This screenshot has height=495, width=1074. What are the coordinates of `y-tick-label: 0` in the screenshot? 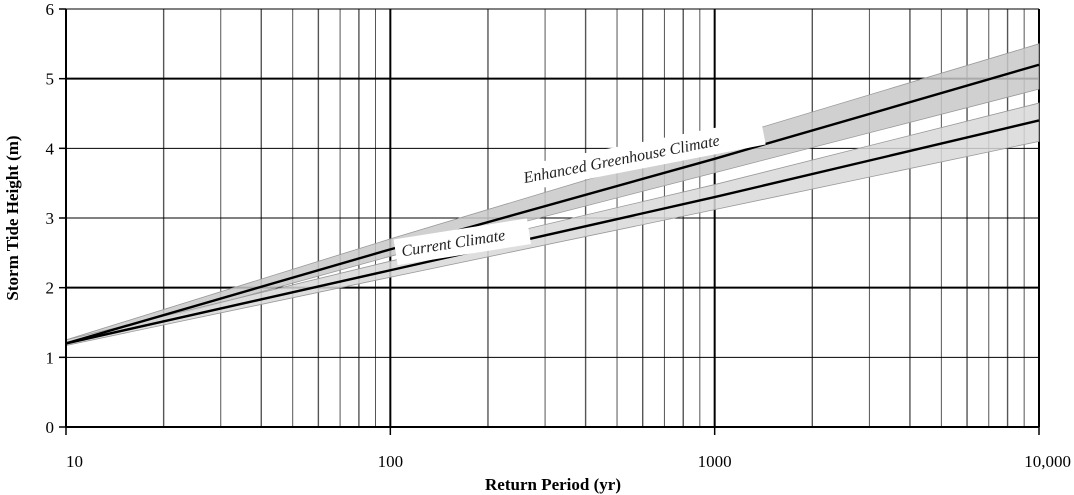 It's located at (50, 427).